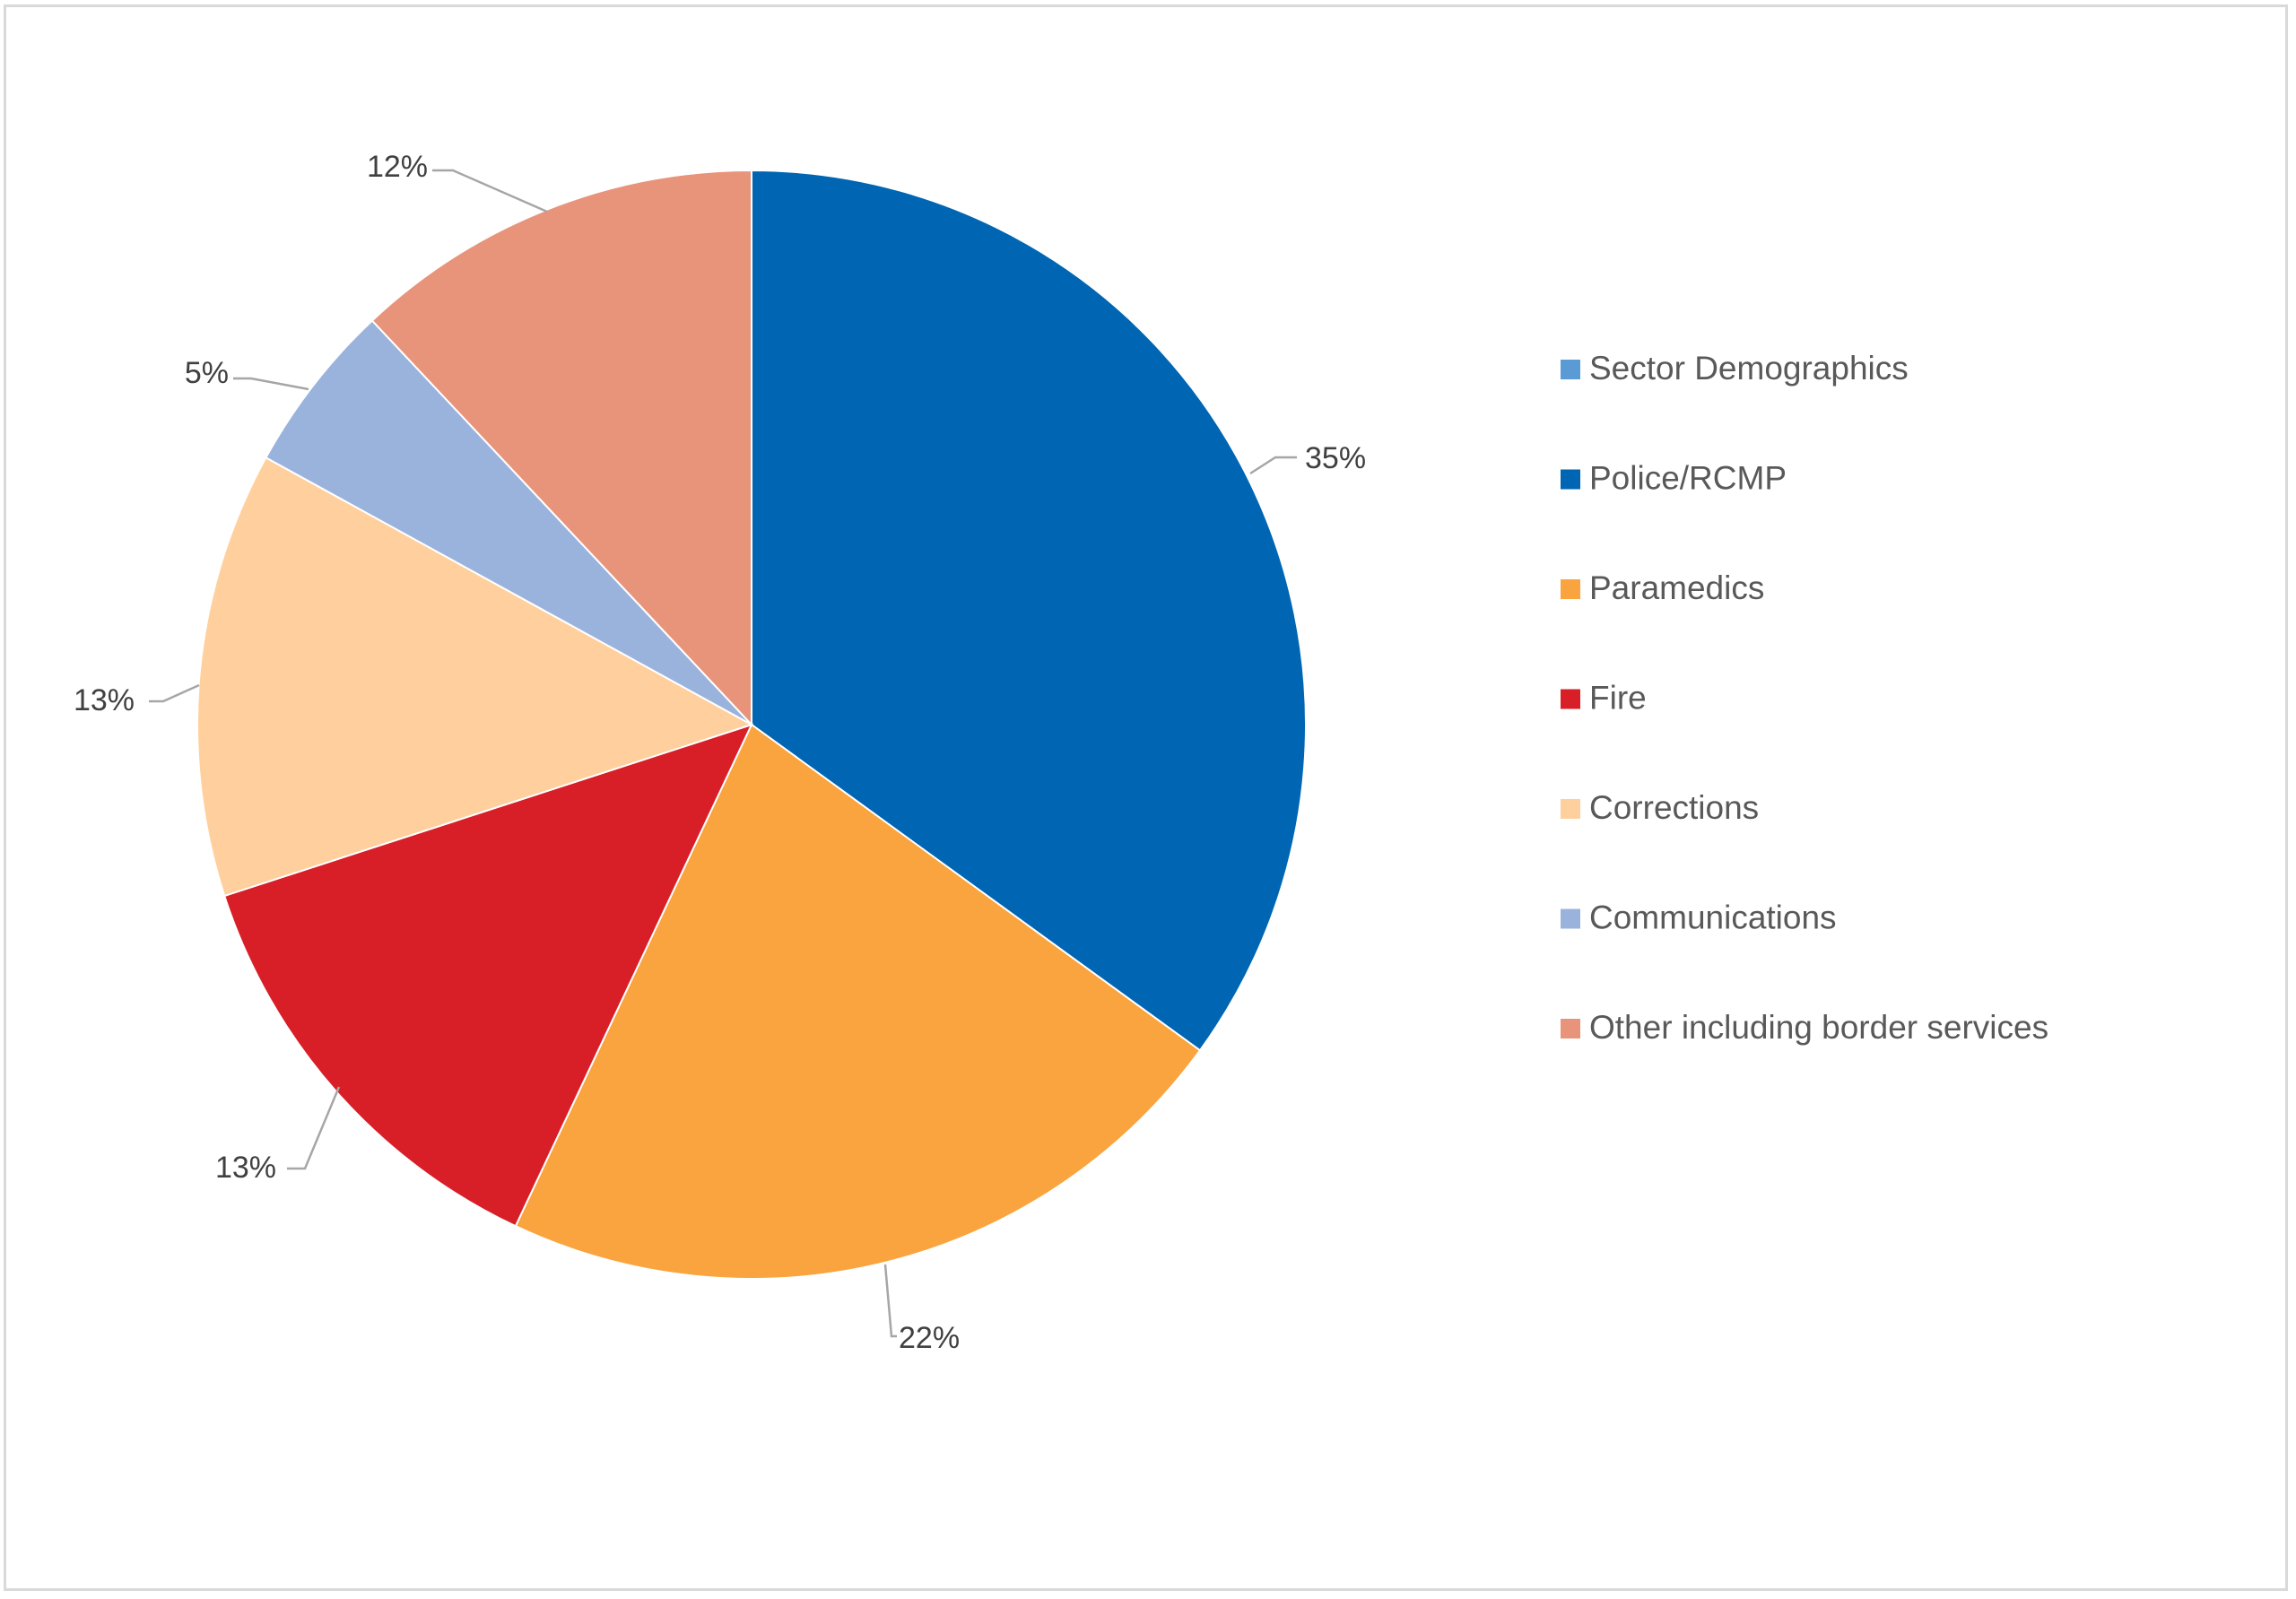 This screenshot has height=1599, width=2296. I want to click on legend-swatch-fire, so click(1570, 699).